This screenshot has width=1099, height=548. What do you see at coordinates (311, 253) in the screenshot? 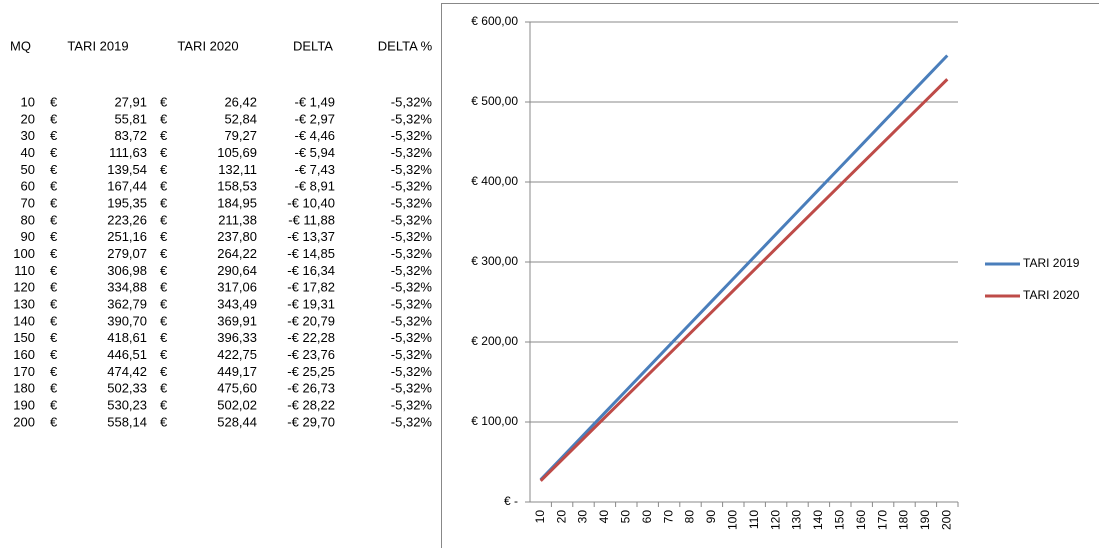
I see `table-cell: -€ 14,85` at bounding box center [311, 253].